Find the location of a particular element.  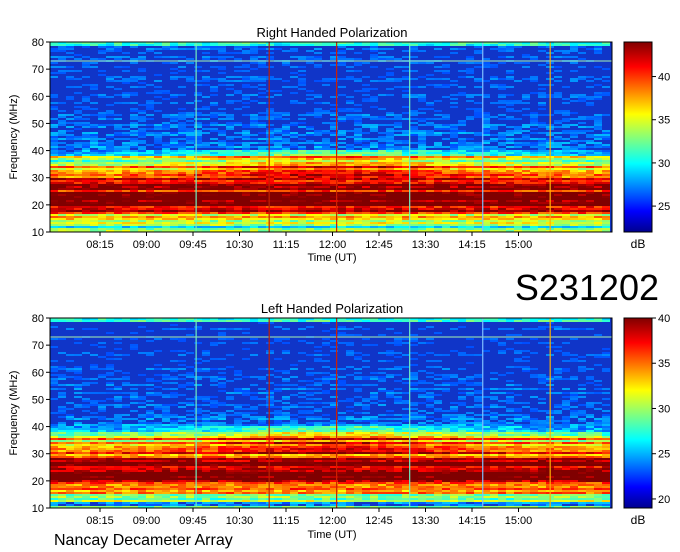

y-tick-label: 50 is located at coordinates (38, 124).